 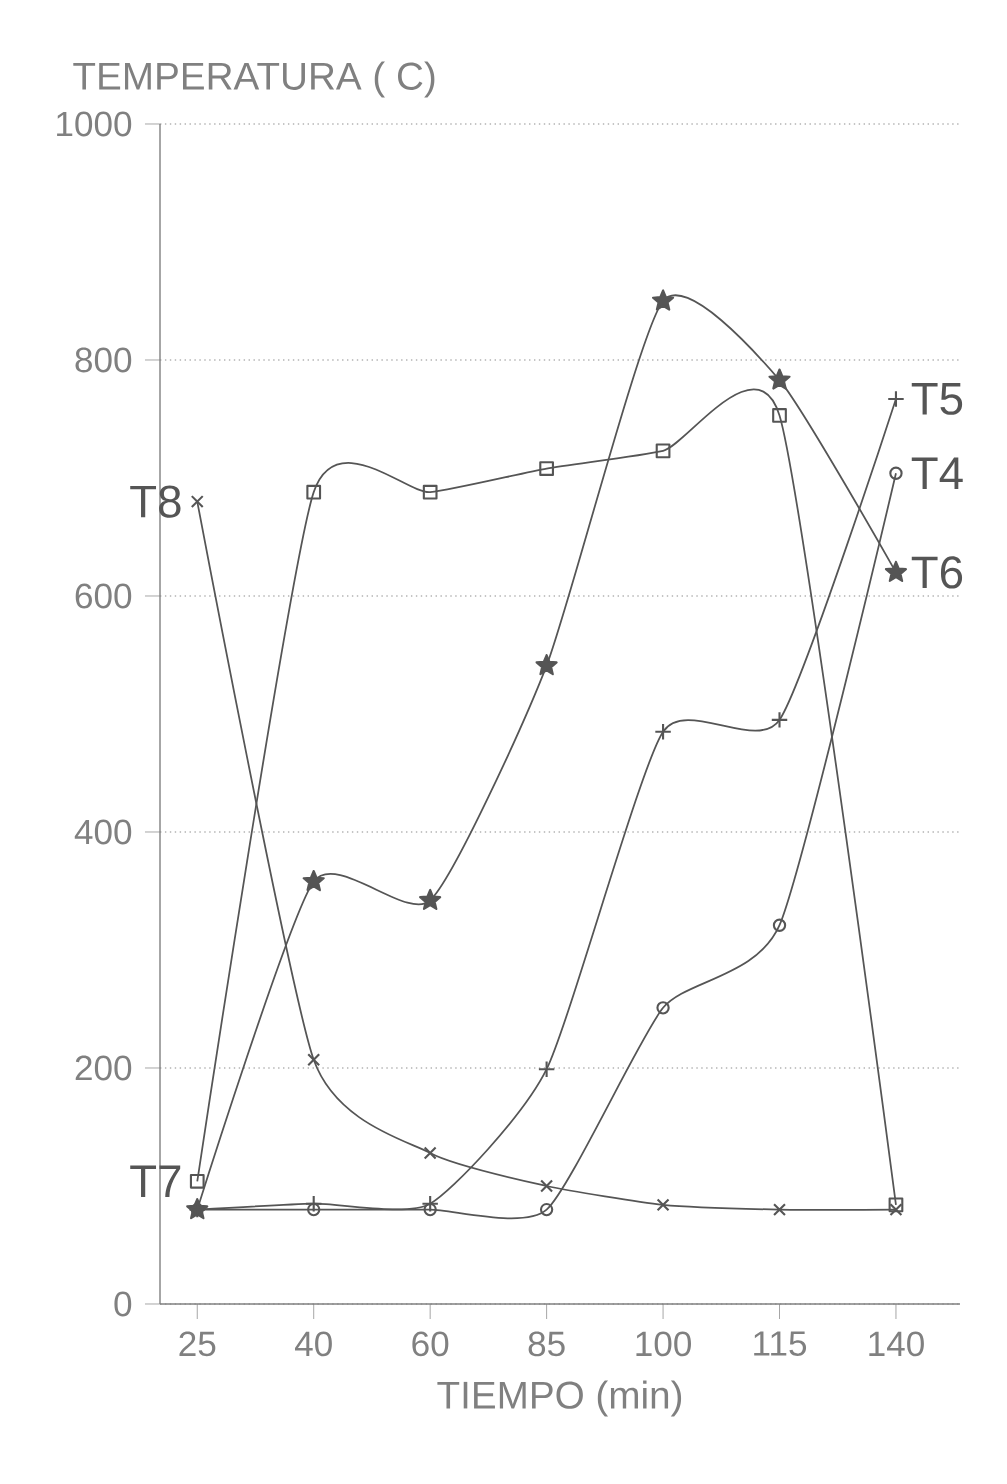 I want to click on series-label: T6, so click(x=937, y=572).